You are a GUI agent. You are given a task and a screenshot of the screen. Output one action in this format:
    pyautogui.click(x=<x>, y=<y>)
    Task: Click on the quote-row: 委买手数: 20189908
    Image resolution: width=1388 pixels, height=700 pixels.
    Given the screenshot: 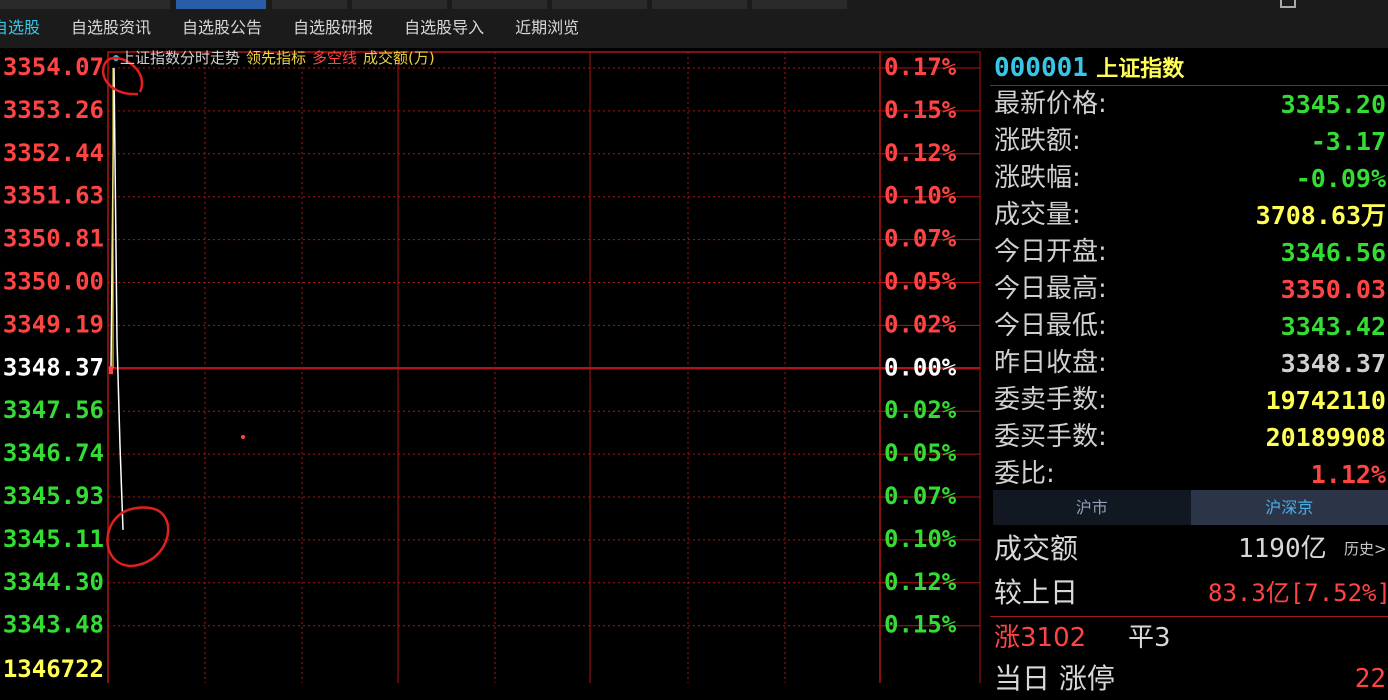 What is the action you would take?
    pyautogui.click(x=1191, y=437)
    